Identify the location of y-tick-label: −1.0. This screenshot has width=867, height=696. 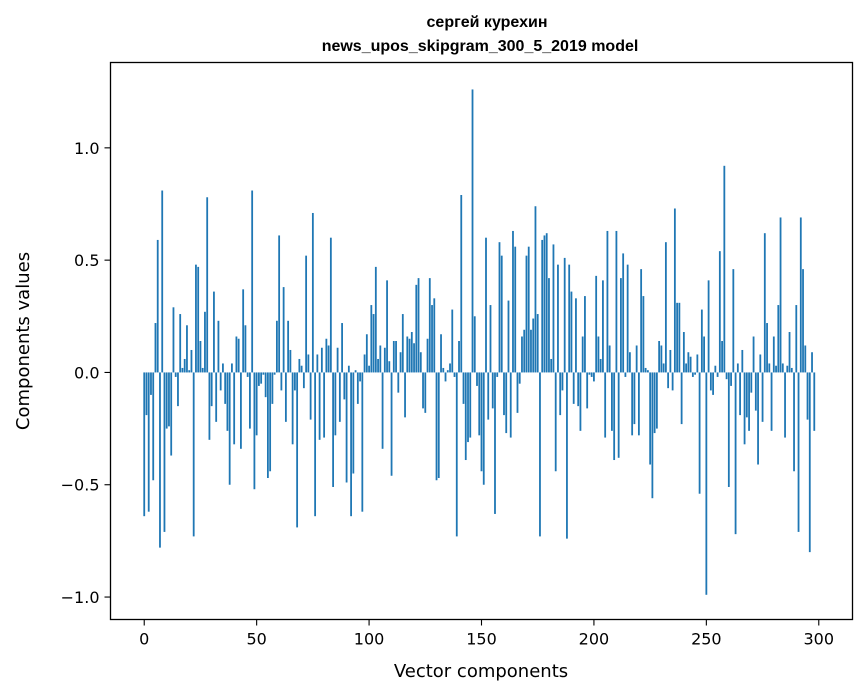
(80, 597).